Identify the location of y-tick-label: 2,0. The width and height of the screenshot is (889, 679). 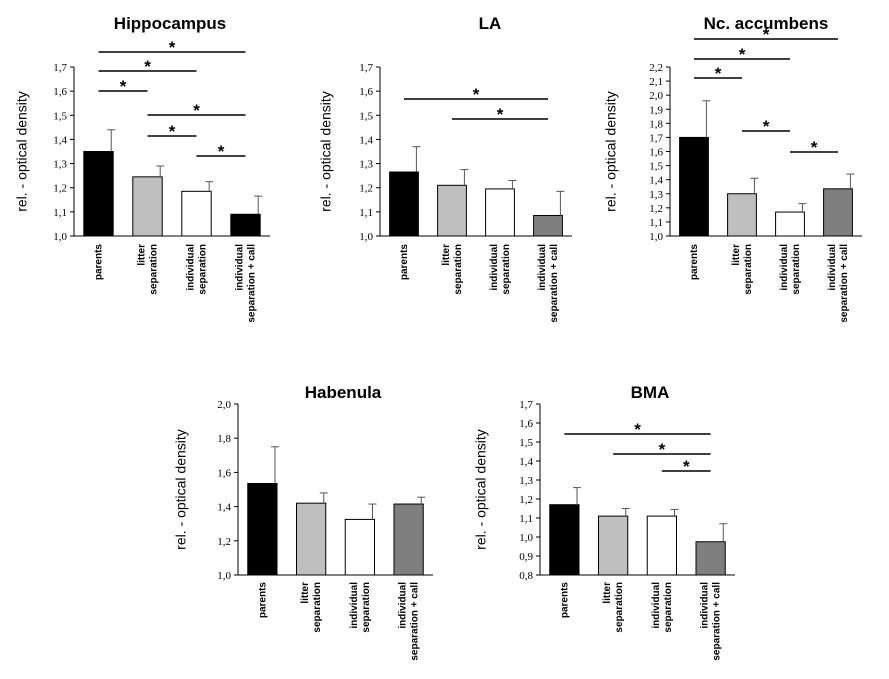
(224, 405).